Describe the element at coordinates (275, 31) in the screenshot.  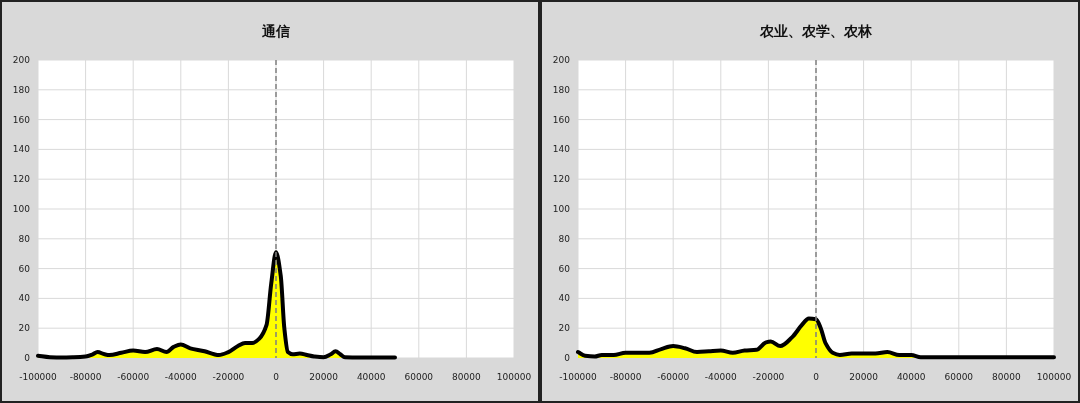
I see `chart-title: 通信` at that location.